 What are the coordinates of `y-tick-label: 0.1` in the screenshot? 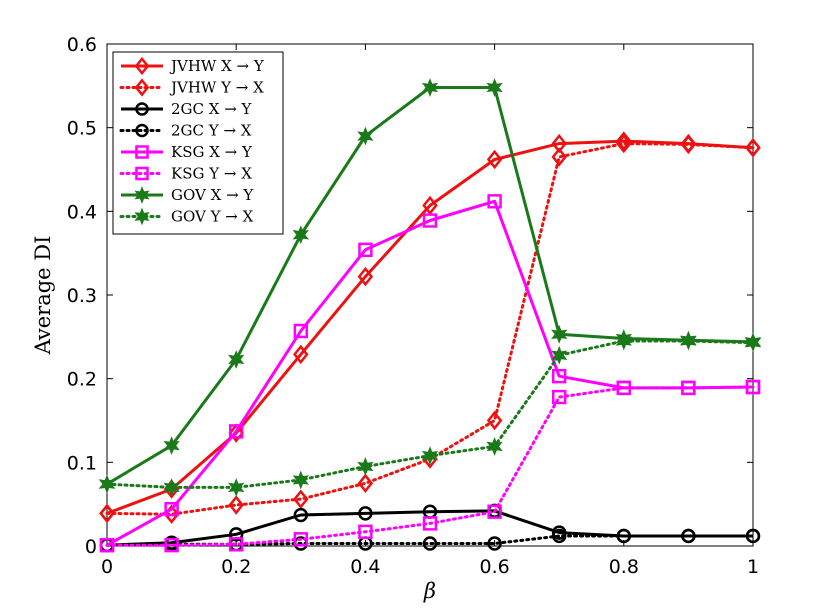 It's located at (82, 463).